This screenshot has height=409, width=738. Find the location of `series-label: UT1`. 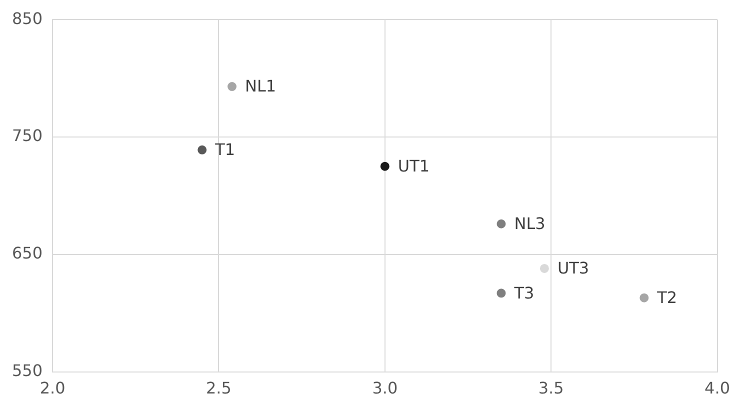

series-label: UT1 is located at coordinates (414, 166).